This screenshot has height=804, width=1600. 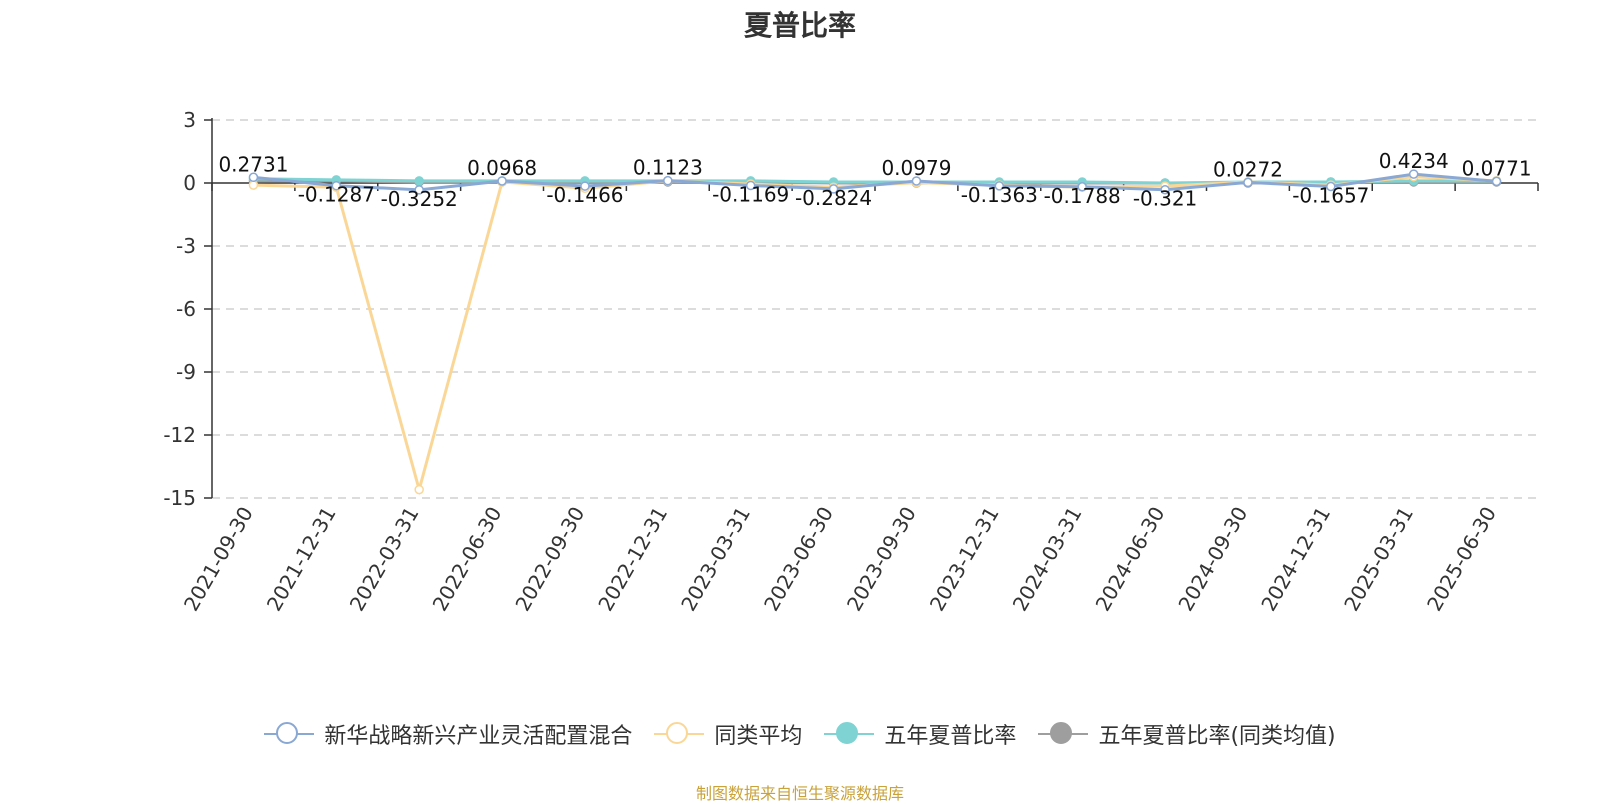 I want to click on legend-item-five-year: 五年夏普比率, so click(x=920, y=734).